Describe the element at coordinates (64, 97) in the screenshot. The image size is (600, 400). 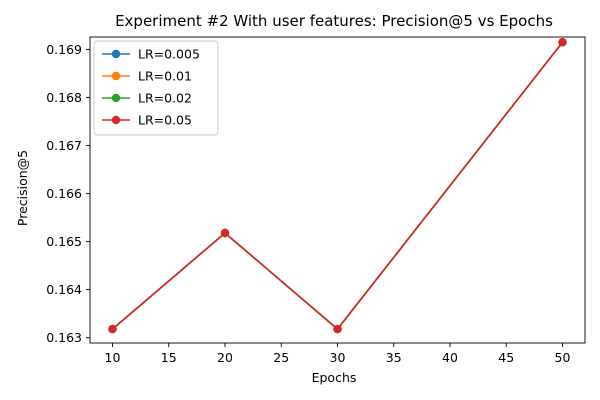
I see `y-tick-label: 0.168` at that location.